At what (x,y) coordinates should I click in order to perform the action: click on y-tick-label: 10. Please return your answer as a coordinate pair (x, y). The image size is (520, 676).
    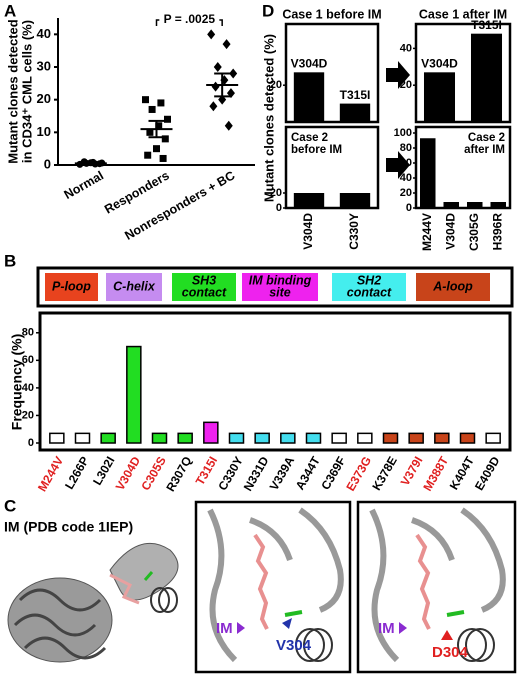
    Looking at the image, I should click on (44, 131).